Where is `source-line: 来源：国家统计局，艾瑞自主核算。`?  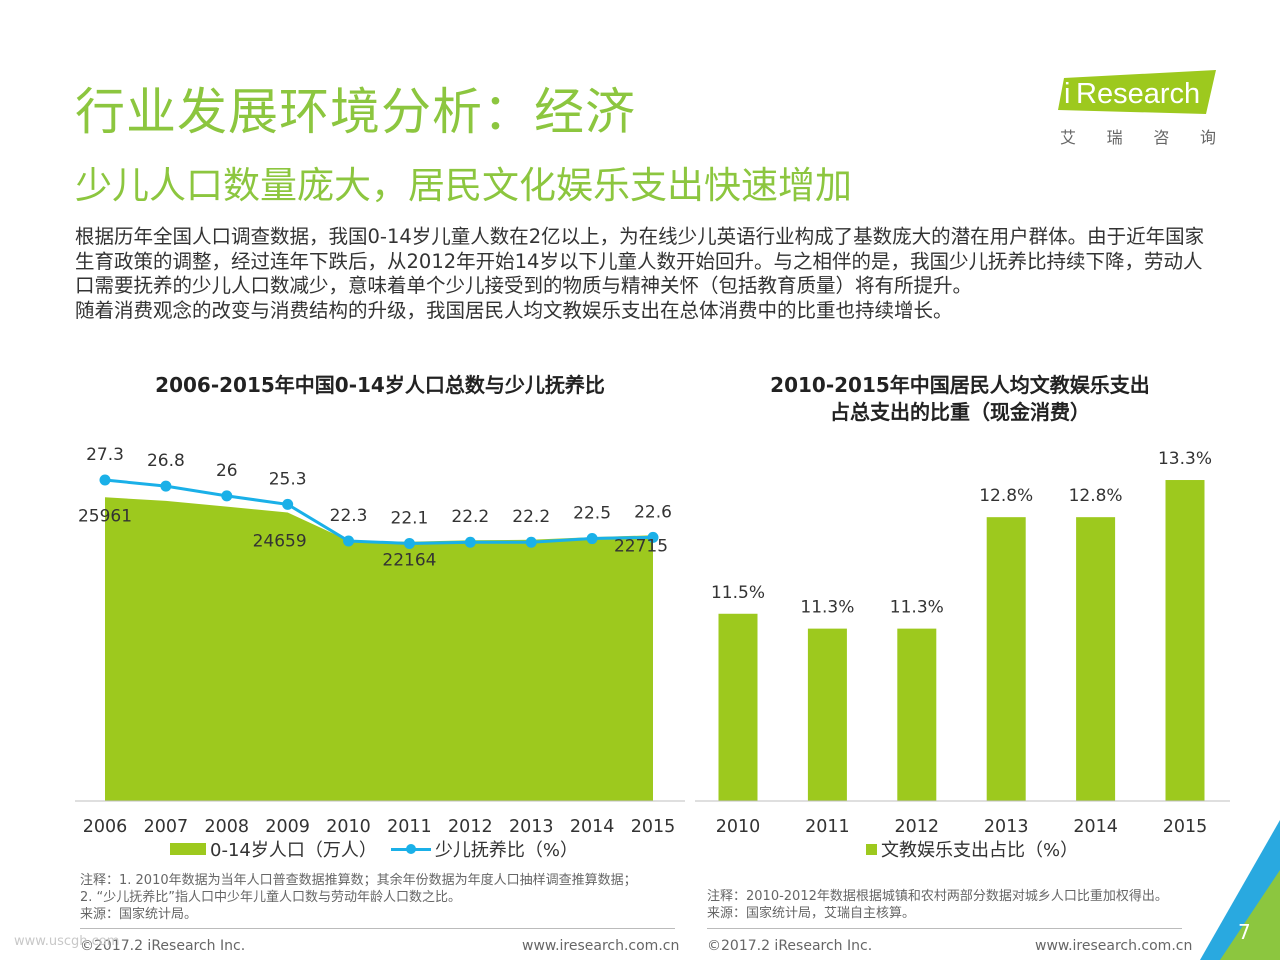 source-line: 来源：国家统计局，艾瑞自主核算。 is located at coordinates (811, 913).